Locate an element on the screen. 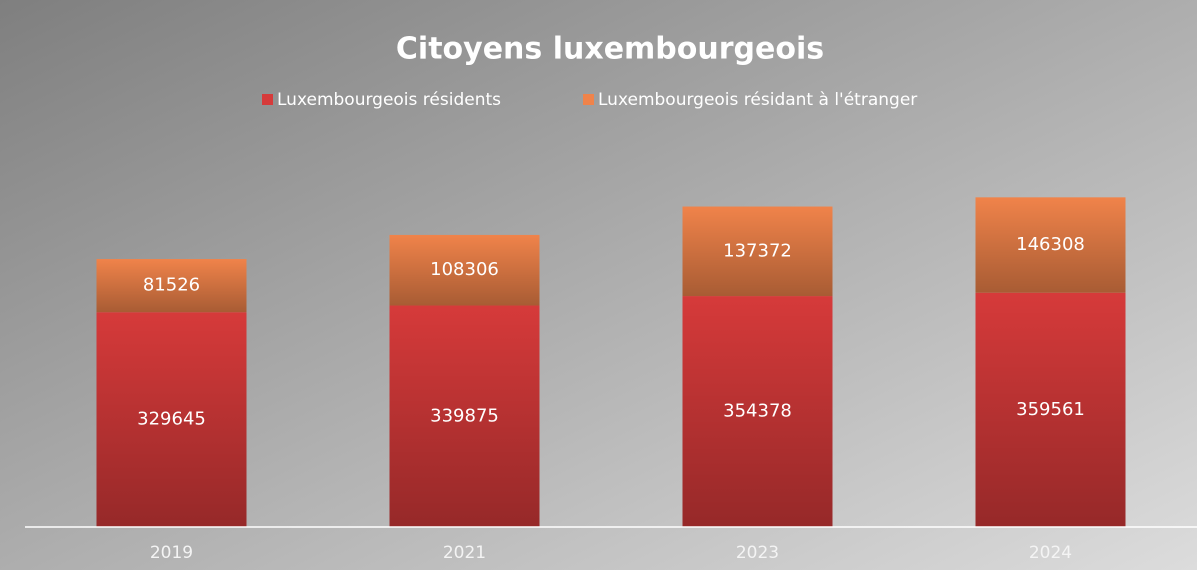 Image resolution: width=1197 pixels, height=570 pixels. data-label: 146308 is located at coordinates (1050, 244).